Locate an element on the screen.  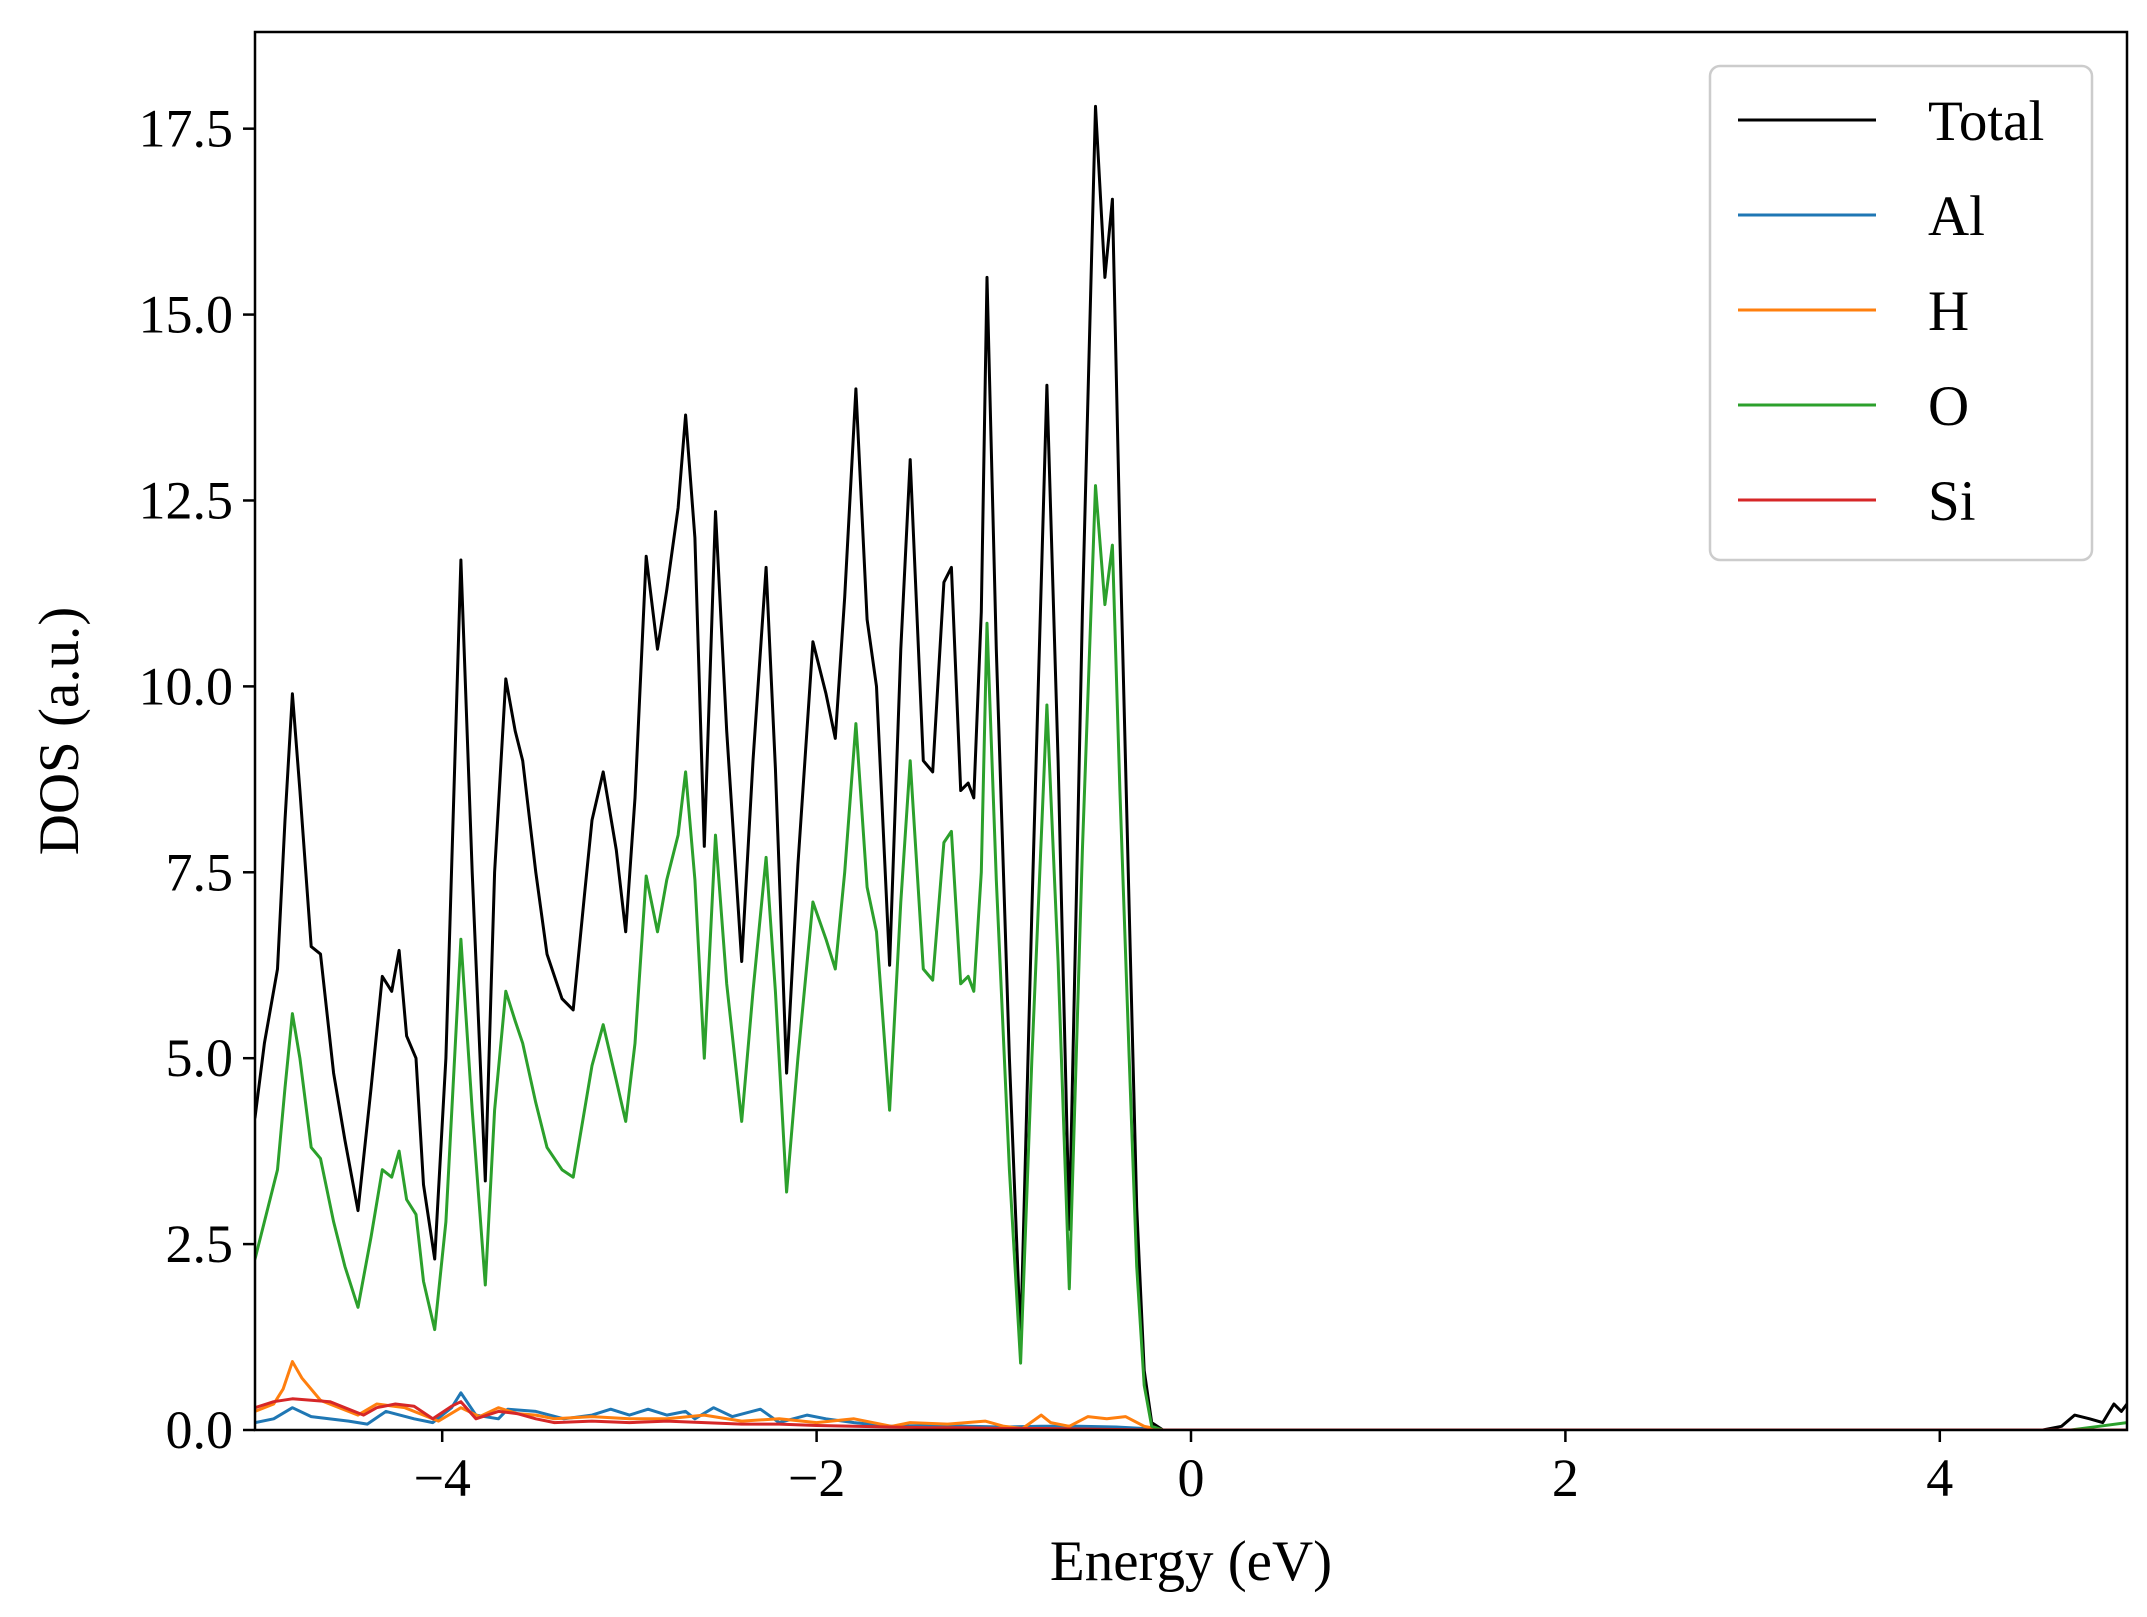
x-tick-label: −4 is located at coordinates (441, 1478).